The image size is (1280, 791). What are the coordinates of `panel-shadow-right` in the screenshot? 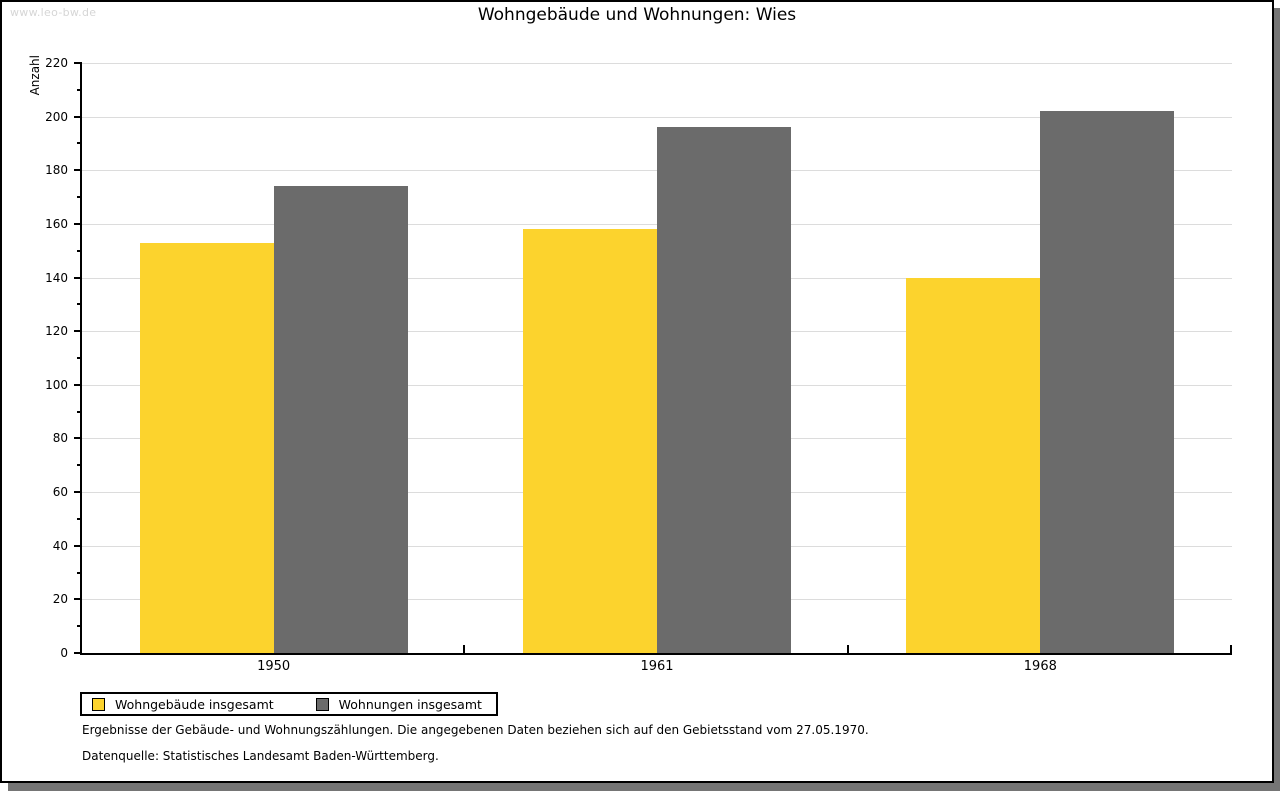 It's located at (1277, 399).